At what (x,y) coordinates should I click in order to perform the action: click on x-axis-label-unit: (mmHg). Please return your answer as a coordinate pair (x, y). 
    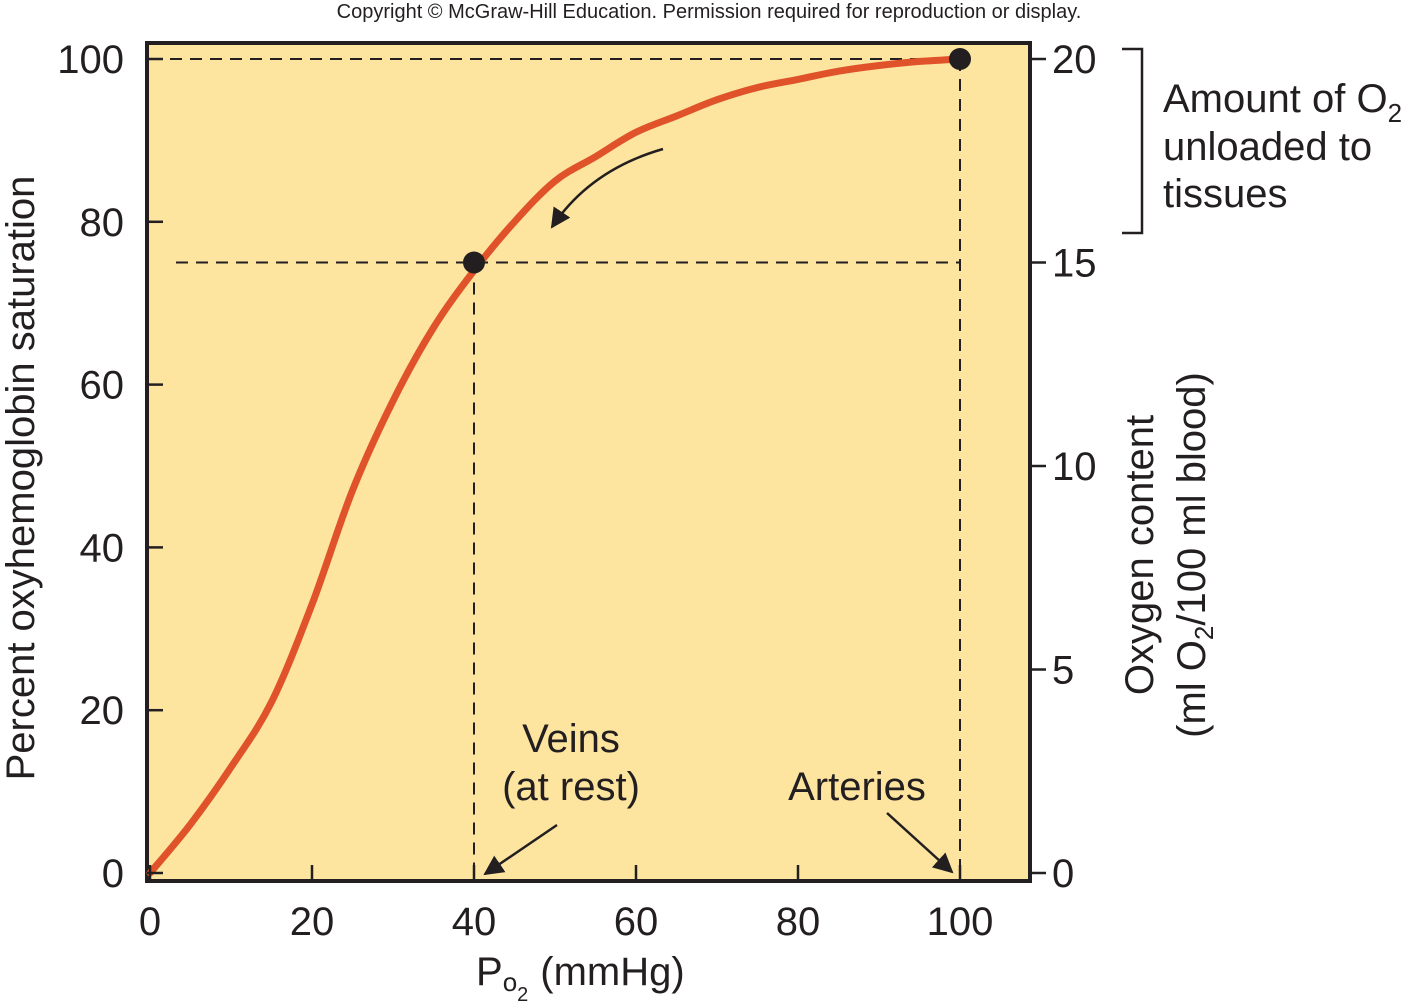
    Looking at the image, I should click on (612, 972).